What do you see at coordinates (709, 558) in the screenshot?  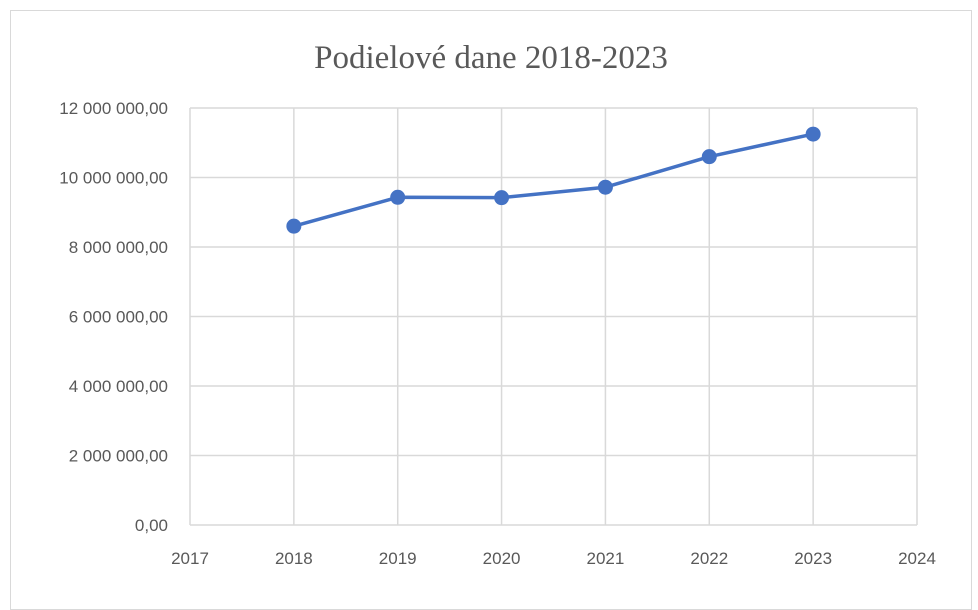 I see `x-tick-label: 2022` at bounding box center [709, 558].